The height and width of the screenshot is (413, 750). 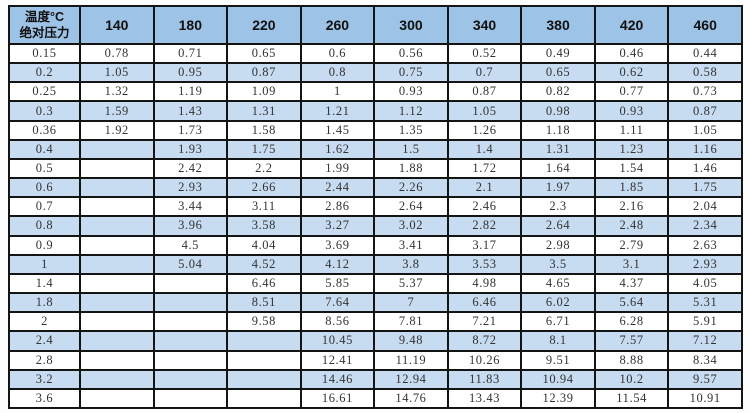 I want to click on cell: 8.88, so click(x=631, y=360).